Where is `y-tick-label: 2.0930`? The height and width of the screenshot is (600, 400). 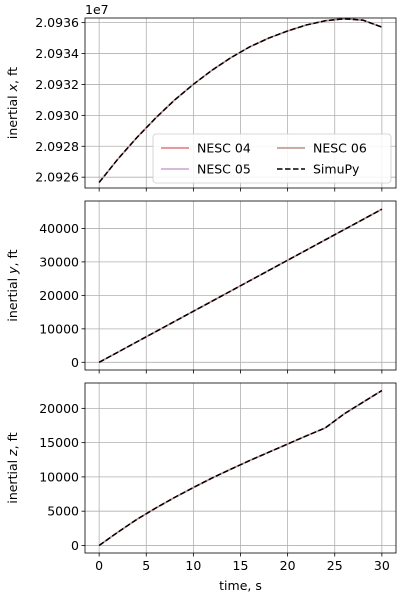
y-tick-label: 2.0930 is located at coordinates (57, 115).